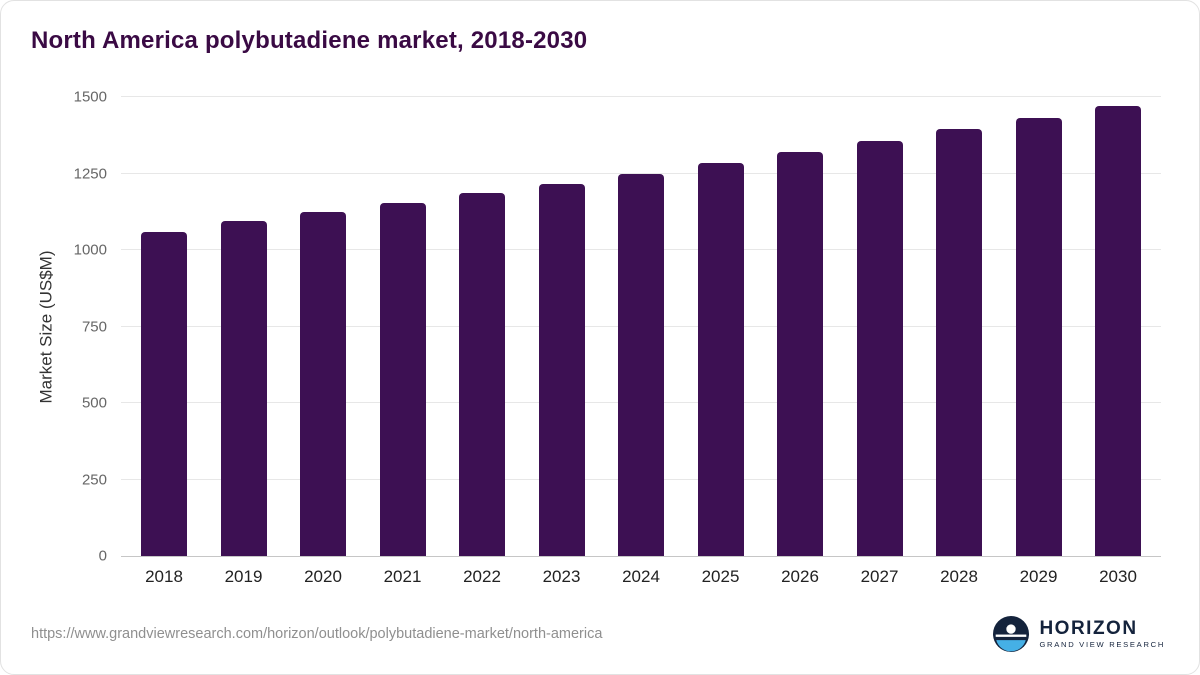  I want to click on y-tick-label: 1500, so click(90, 97).